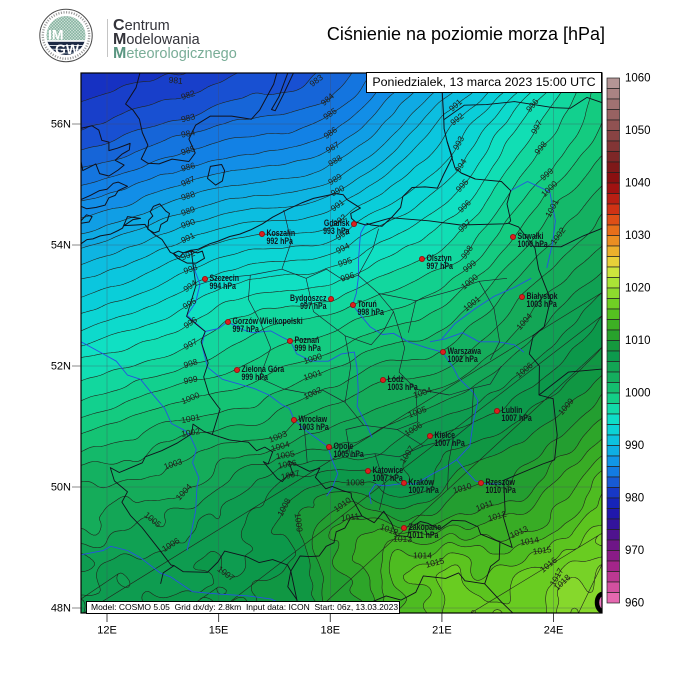 The width and height of the screenshot is (689, 689). Describe the element at coordinates (290, 475) in the screenshot. I see `svg-text: 1007` at that location.